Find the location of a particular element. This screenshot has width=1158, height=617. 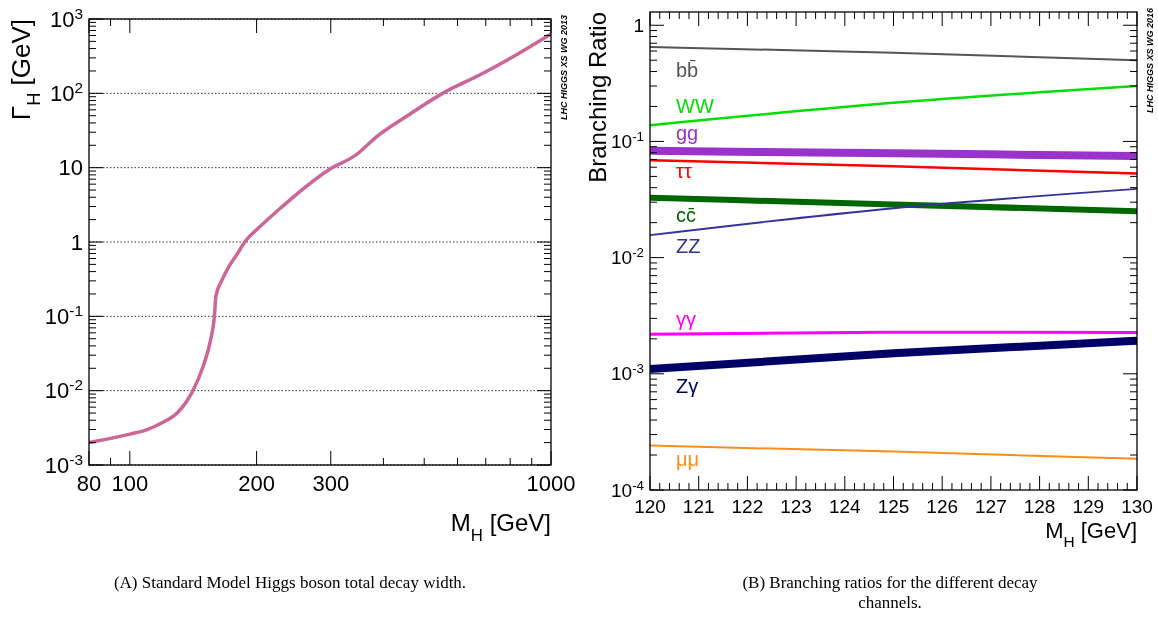

y-tick-label: 10$^{-3}$ is located at coordinates (627, 372).